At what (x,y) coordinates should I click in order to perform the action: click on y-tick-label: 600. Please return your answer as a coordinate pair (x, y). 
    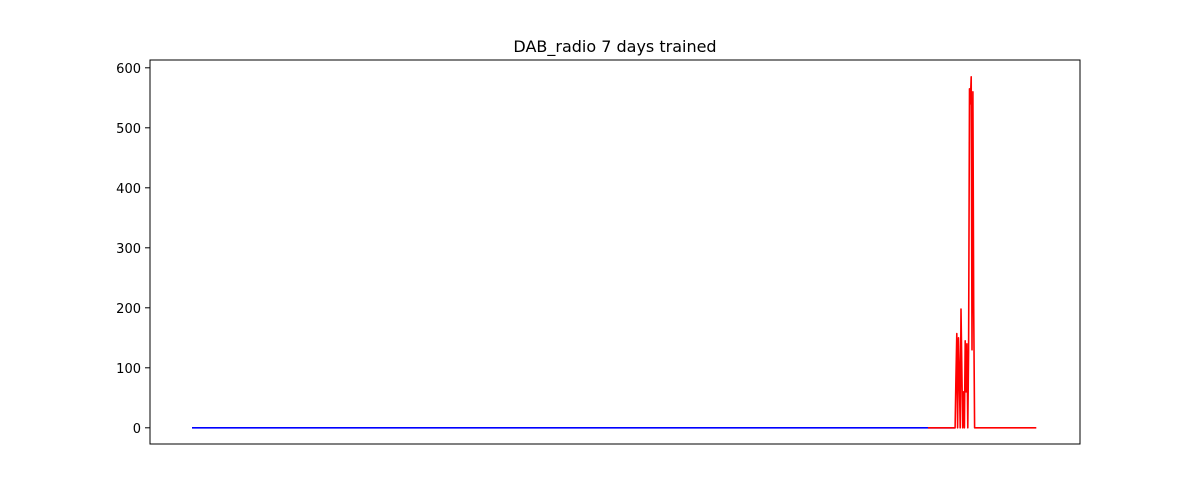
    Looking at the image, I should click on (128, 69).